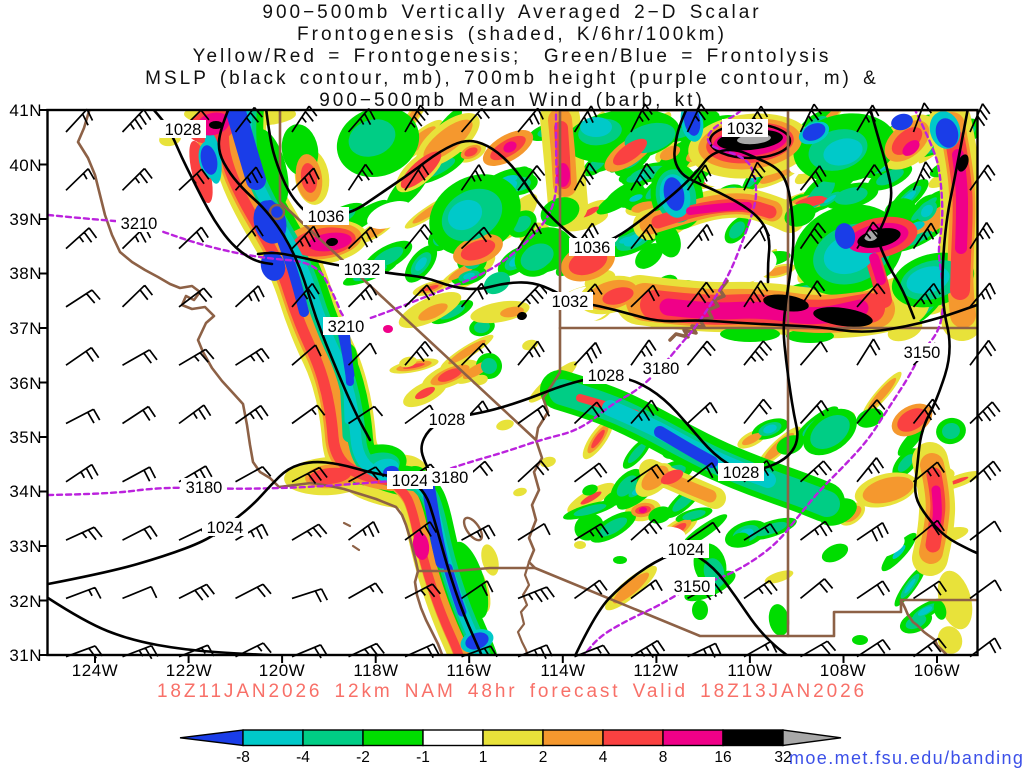 The height and width of the screenshot is (769, 1024). What do you see at coordinates (722, 757) in the screenshot?
I see `svg-text: 16` at bounding box center [722, 757].